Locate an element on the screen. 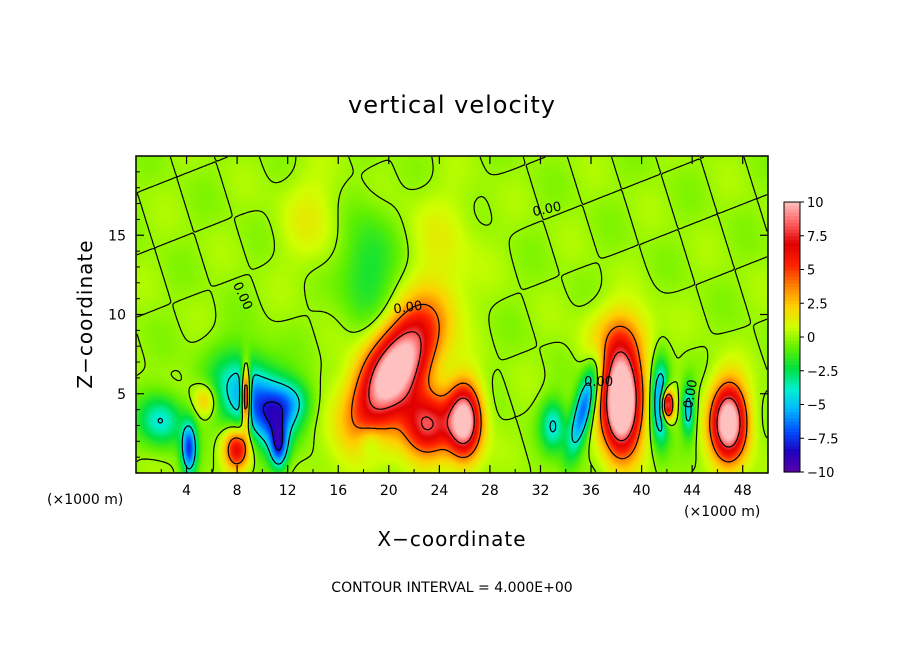  colorbar-label: 0 is located at coordinates (811, 338).